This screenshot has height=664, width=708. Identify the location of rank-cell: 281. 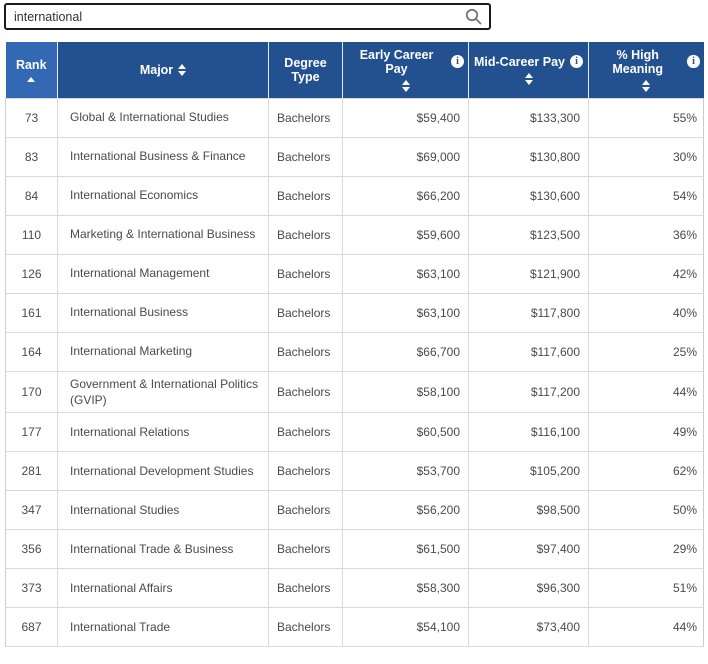
(31, 470).